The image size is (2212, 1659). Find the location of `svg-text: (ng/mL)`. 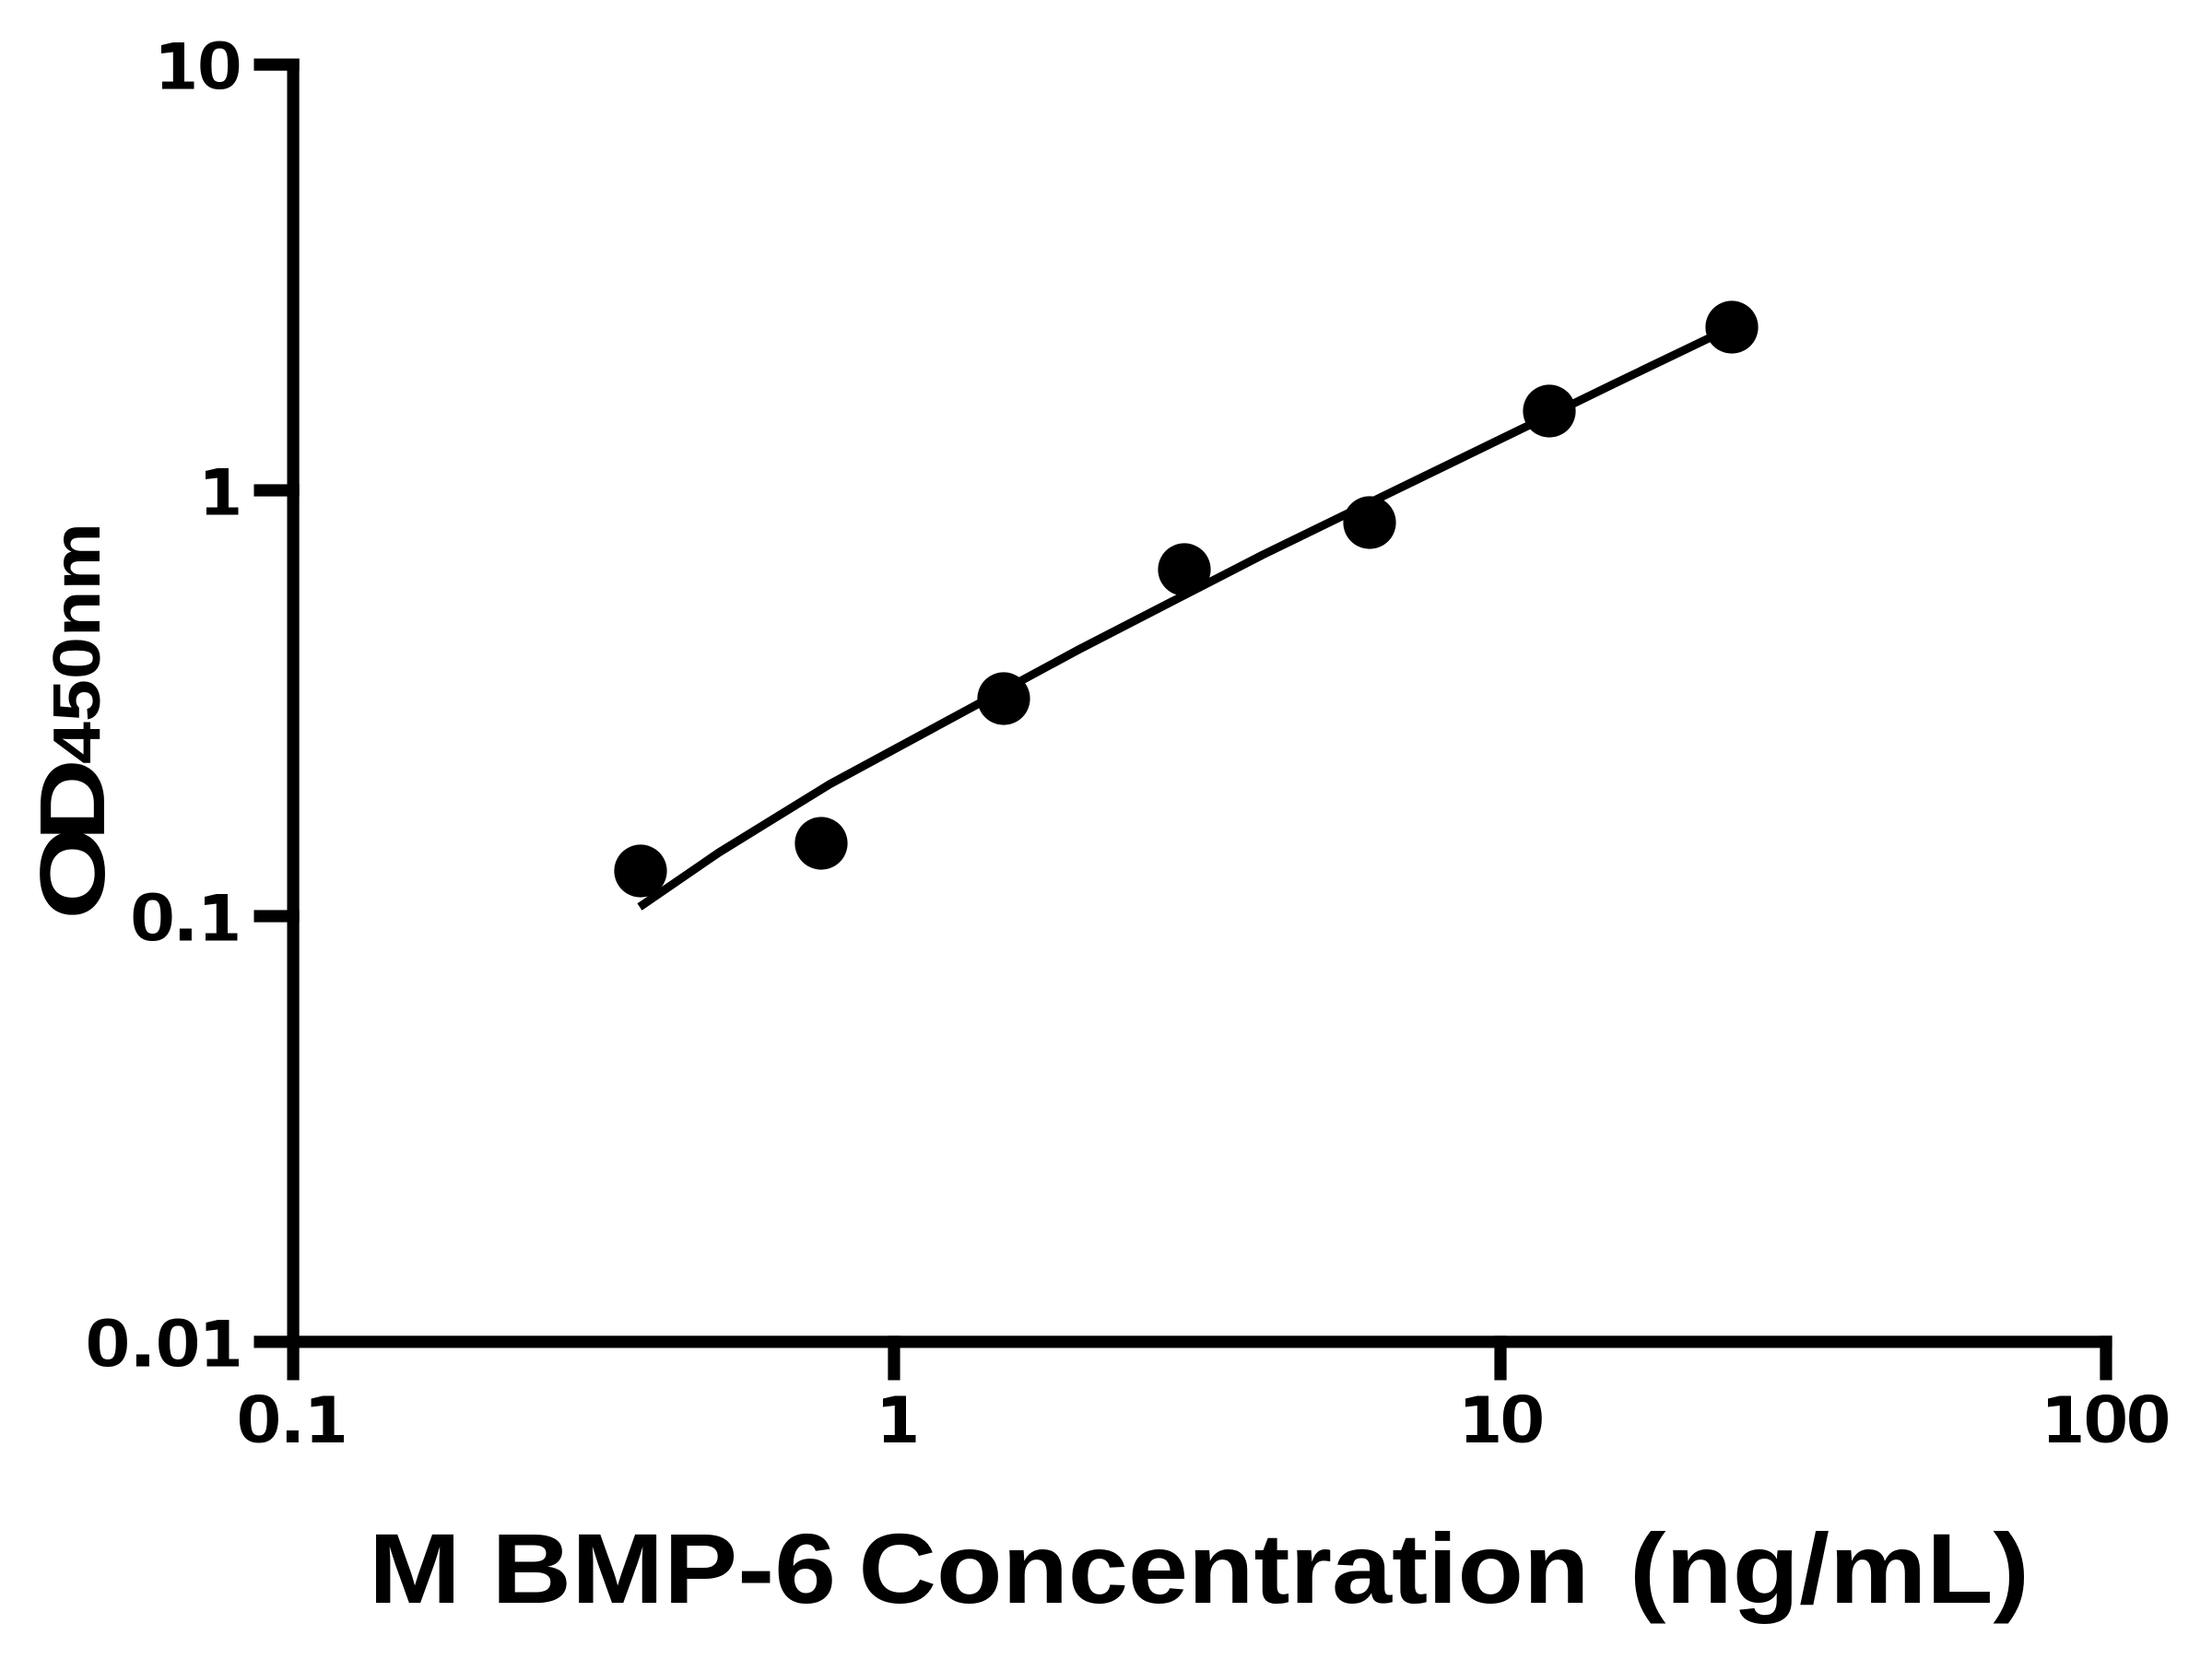

svg-text: (ng/mL) is located at coordinates (1830, 1568).